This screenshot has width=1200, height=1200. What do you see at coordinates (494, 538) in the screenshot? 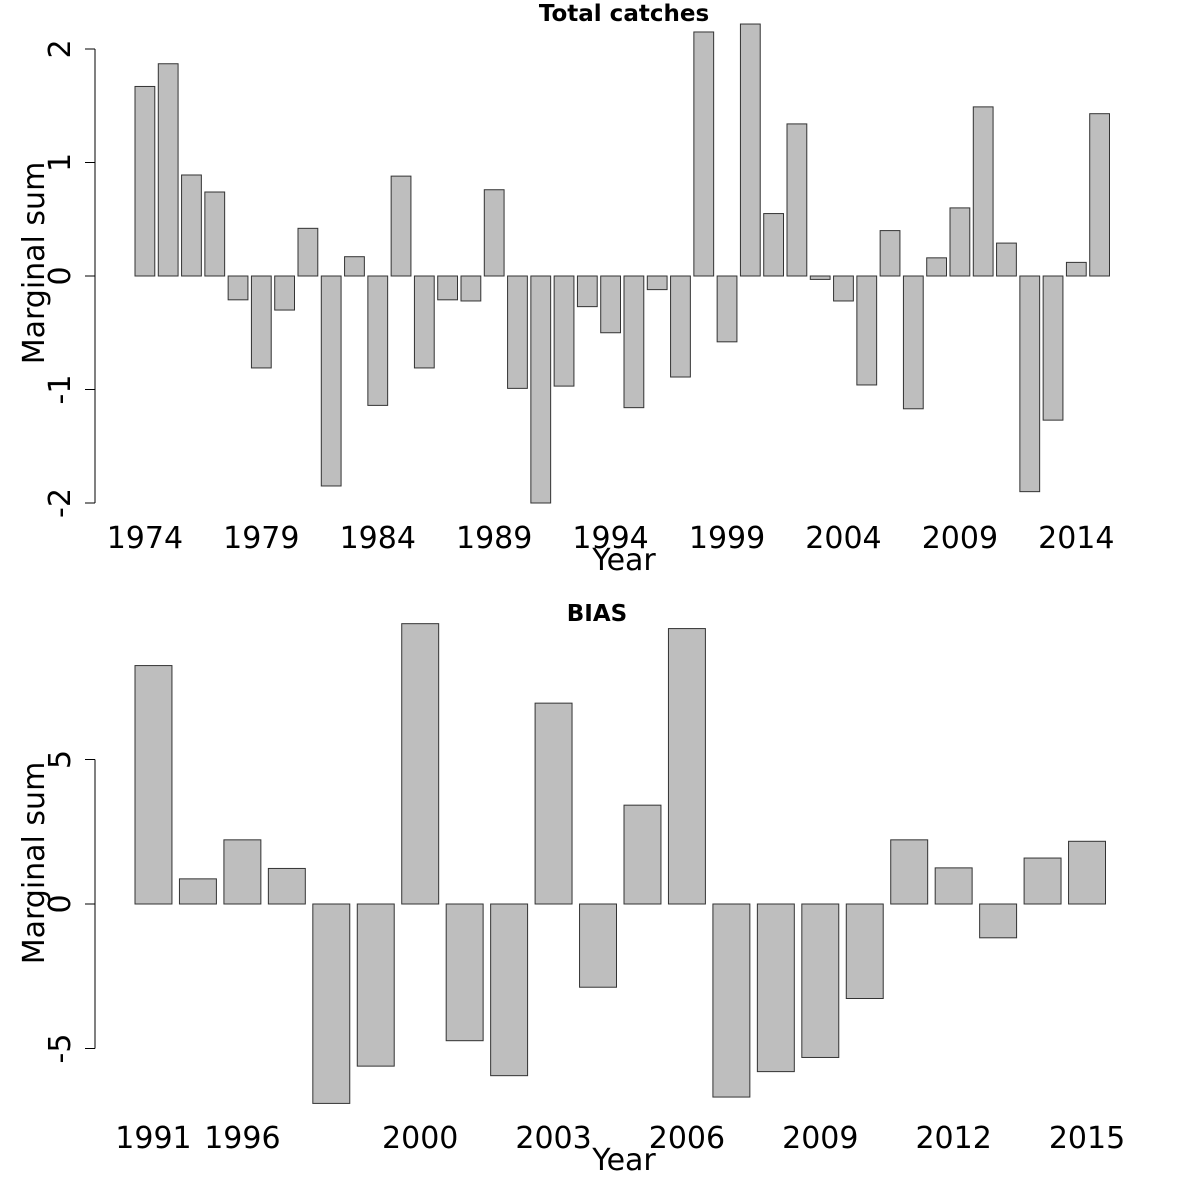
I see `x-tick-label: 1989` at bounding box center [494, 538].